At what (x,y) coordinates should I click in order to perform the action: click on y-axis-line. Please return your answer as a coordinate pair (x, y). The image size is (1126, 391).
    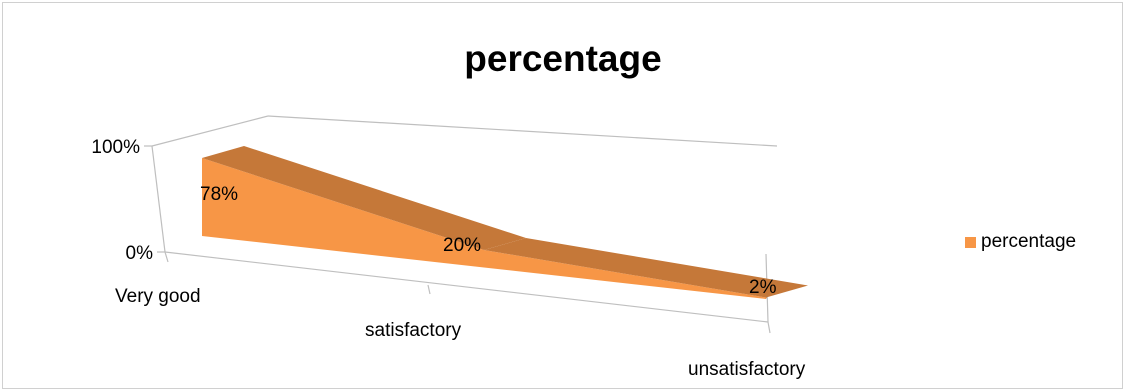
    Looking at the image, I should click on (158, 199).